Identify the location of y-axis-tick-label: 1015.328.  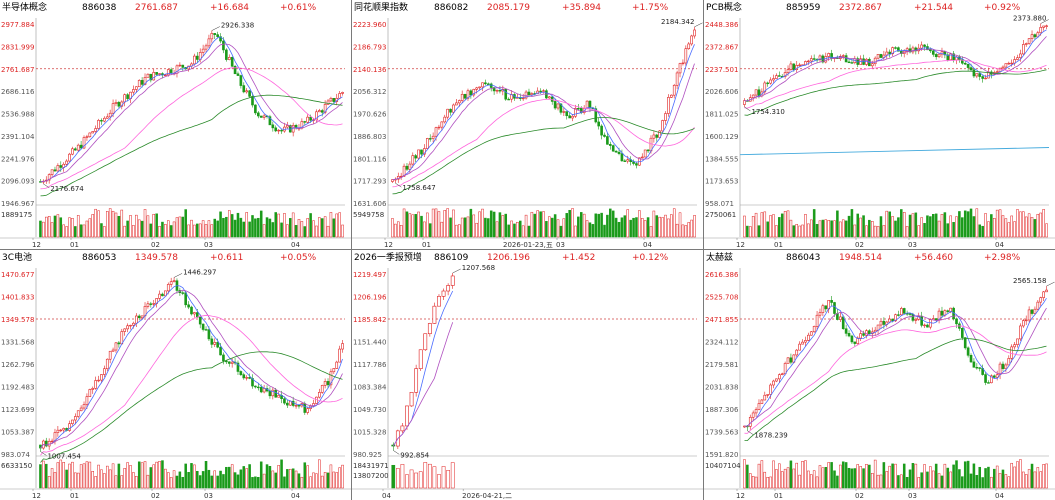
(369, 433).